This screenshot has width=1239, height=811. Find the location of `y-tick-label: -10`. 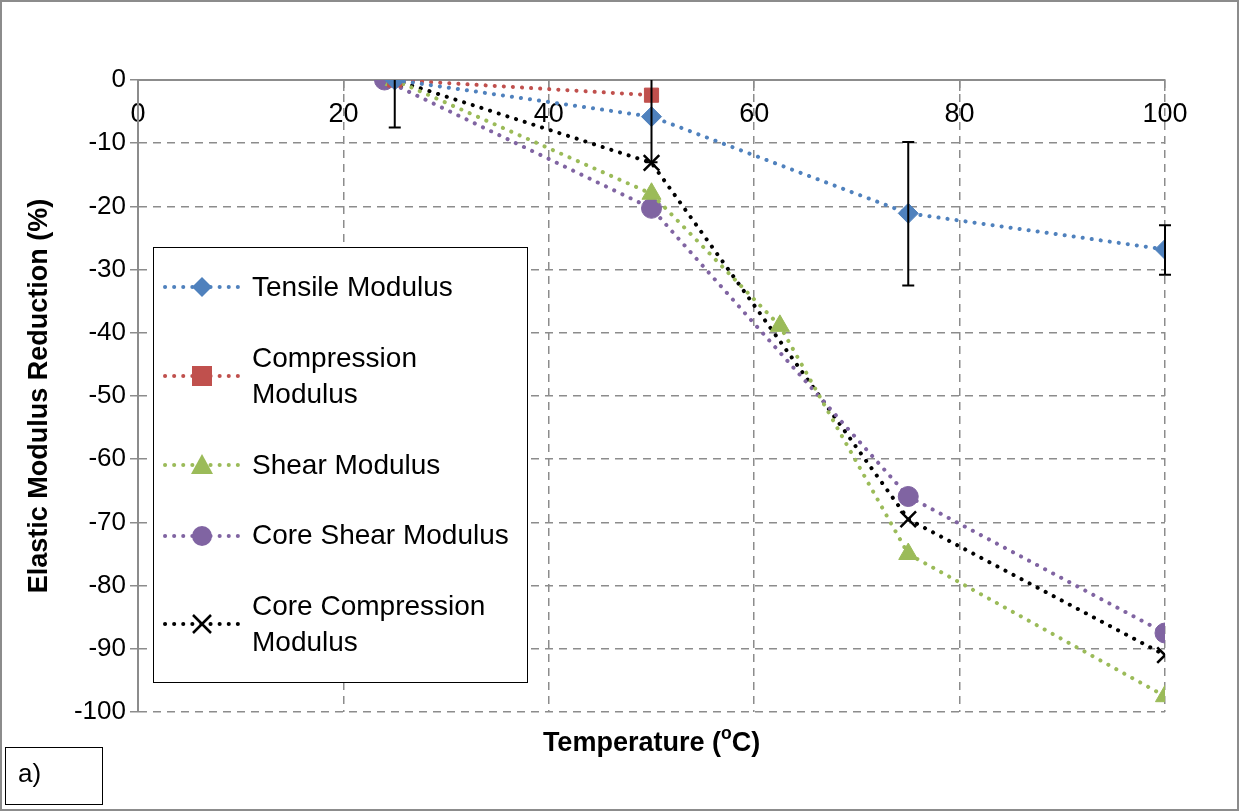

y-tick-label: -10 is located at coordinates (107, 141).